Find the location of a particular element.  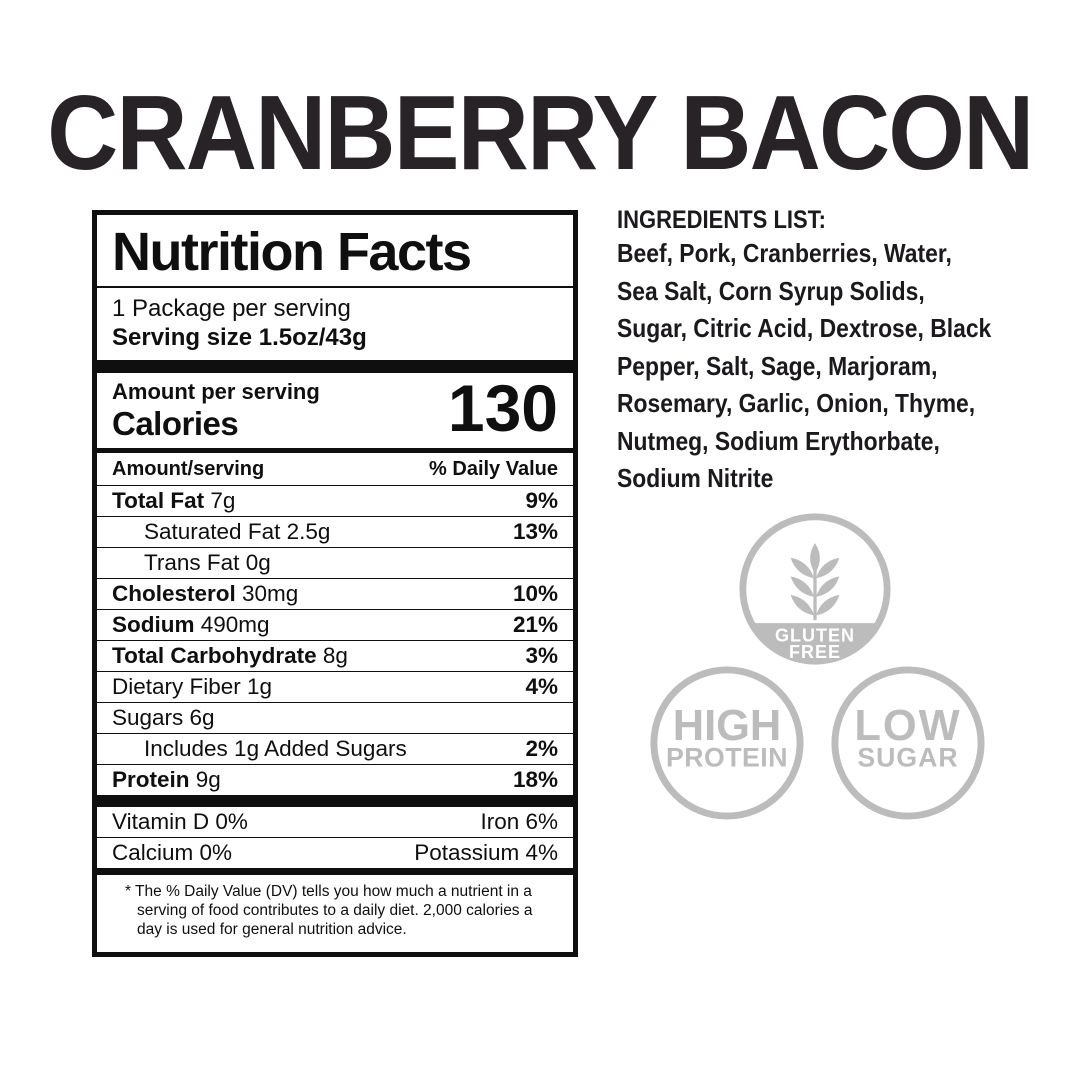

nutrient-row-added-sugars: Includes 1g Added Sugars 2% is located at coordinates (335, 749).